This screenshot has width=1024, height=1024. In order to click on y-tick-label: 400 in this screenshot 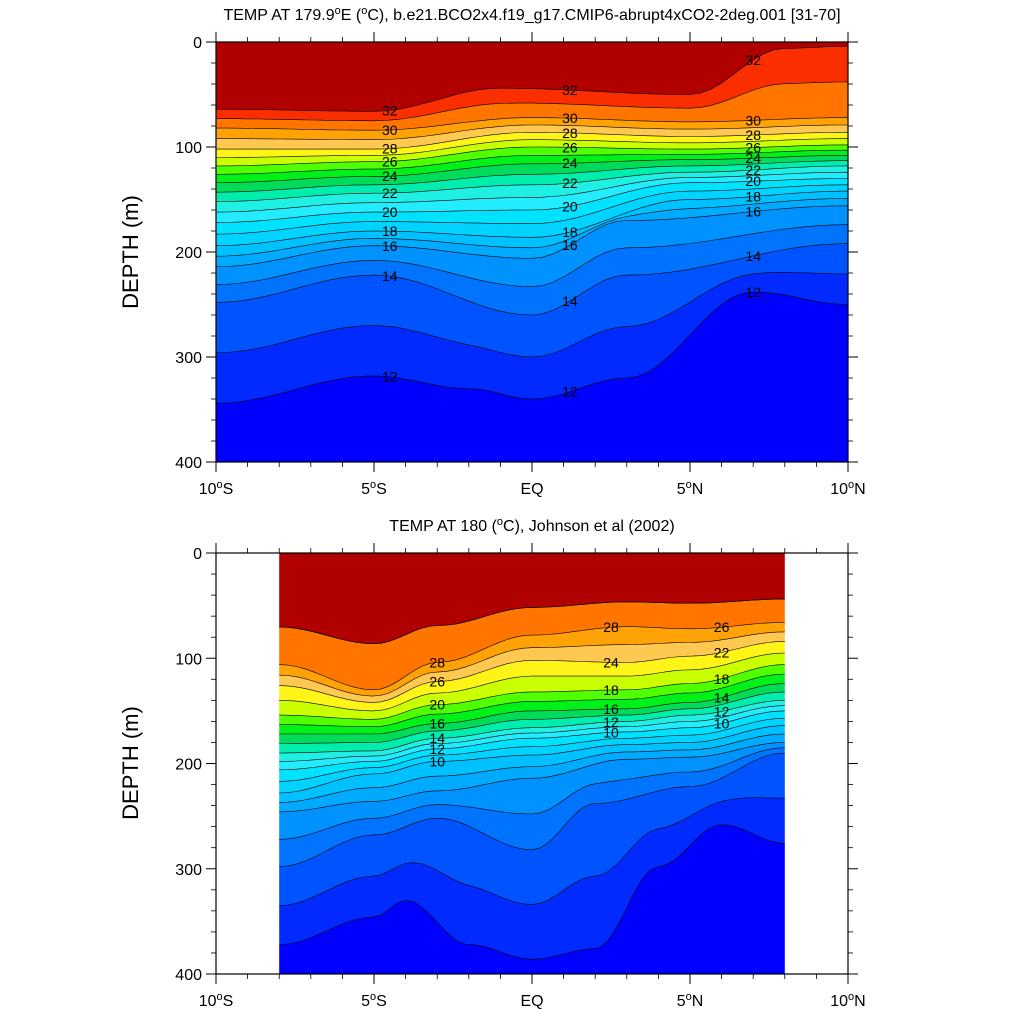, I will do `click(188, 975)`.